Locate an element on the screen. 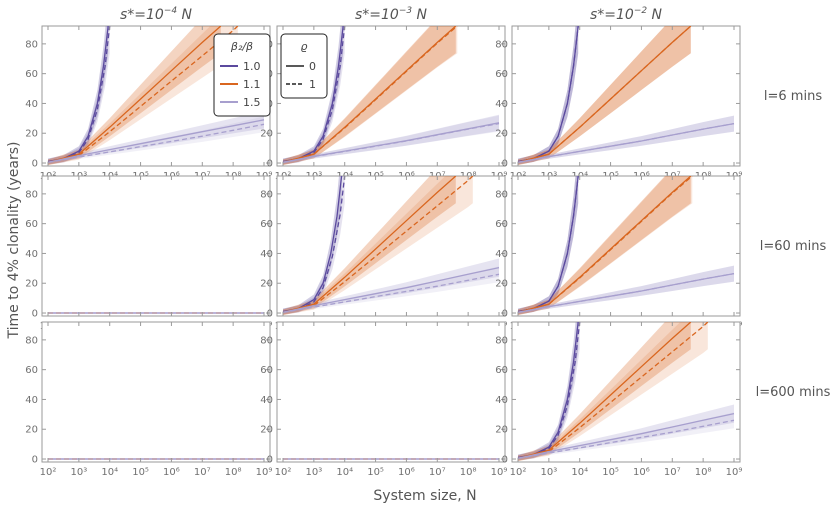 The image size is (830, 508). legend-beta: β₂/β 1.0 1.1 1.5 is located at coordinates (242, 75).